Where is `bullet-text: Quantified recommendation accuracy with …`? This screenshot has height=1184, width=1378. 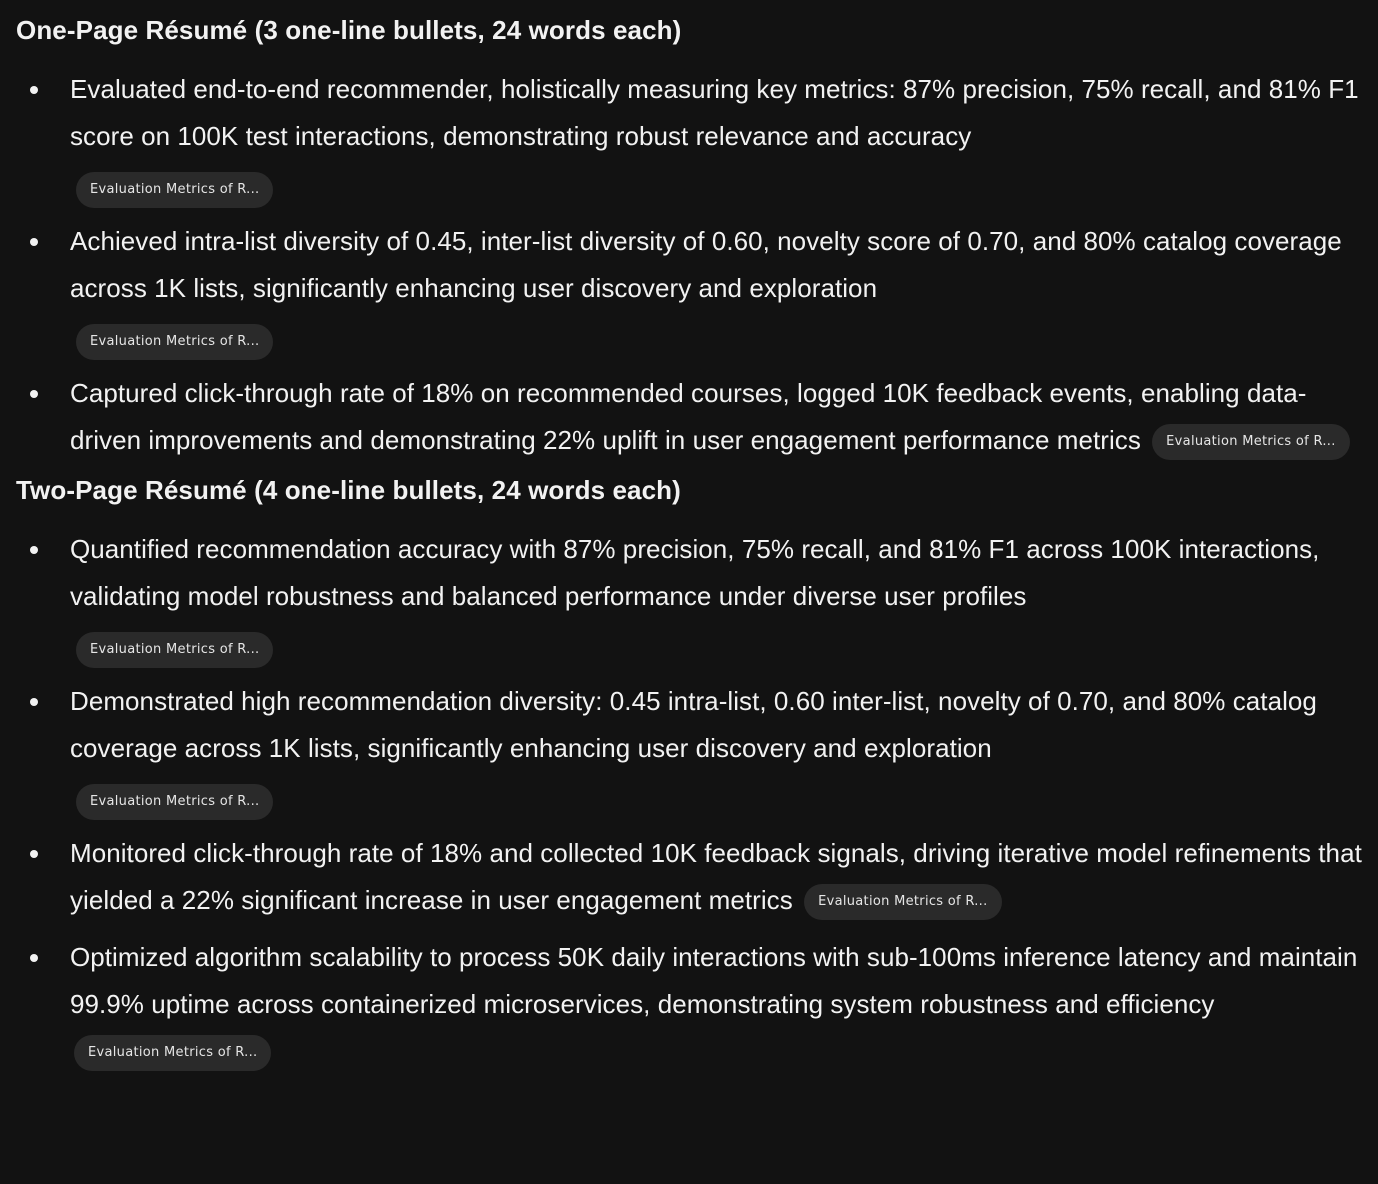 bullet-text: Quantified recommendation accuracy with … is located at coordinates (695, 572).